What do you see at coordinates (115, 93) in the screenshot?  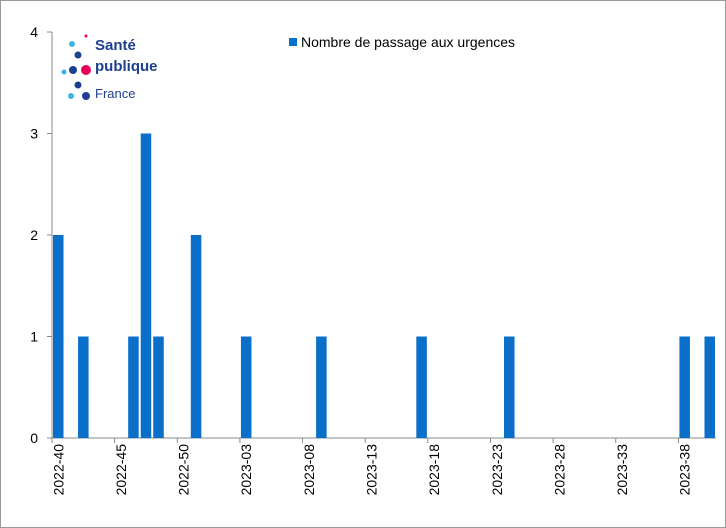 I see `logo-text: France` at bounding box center [115, 93].